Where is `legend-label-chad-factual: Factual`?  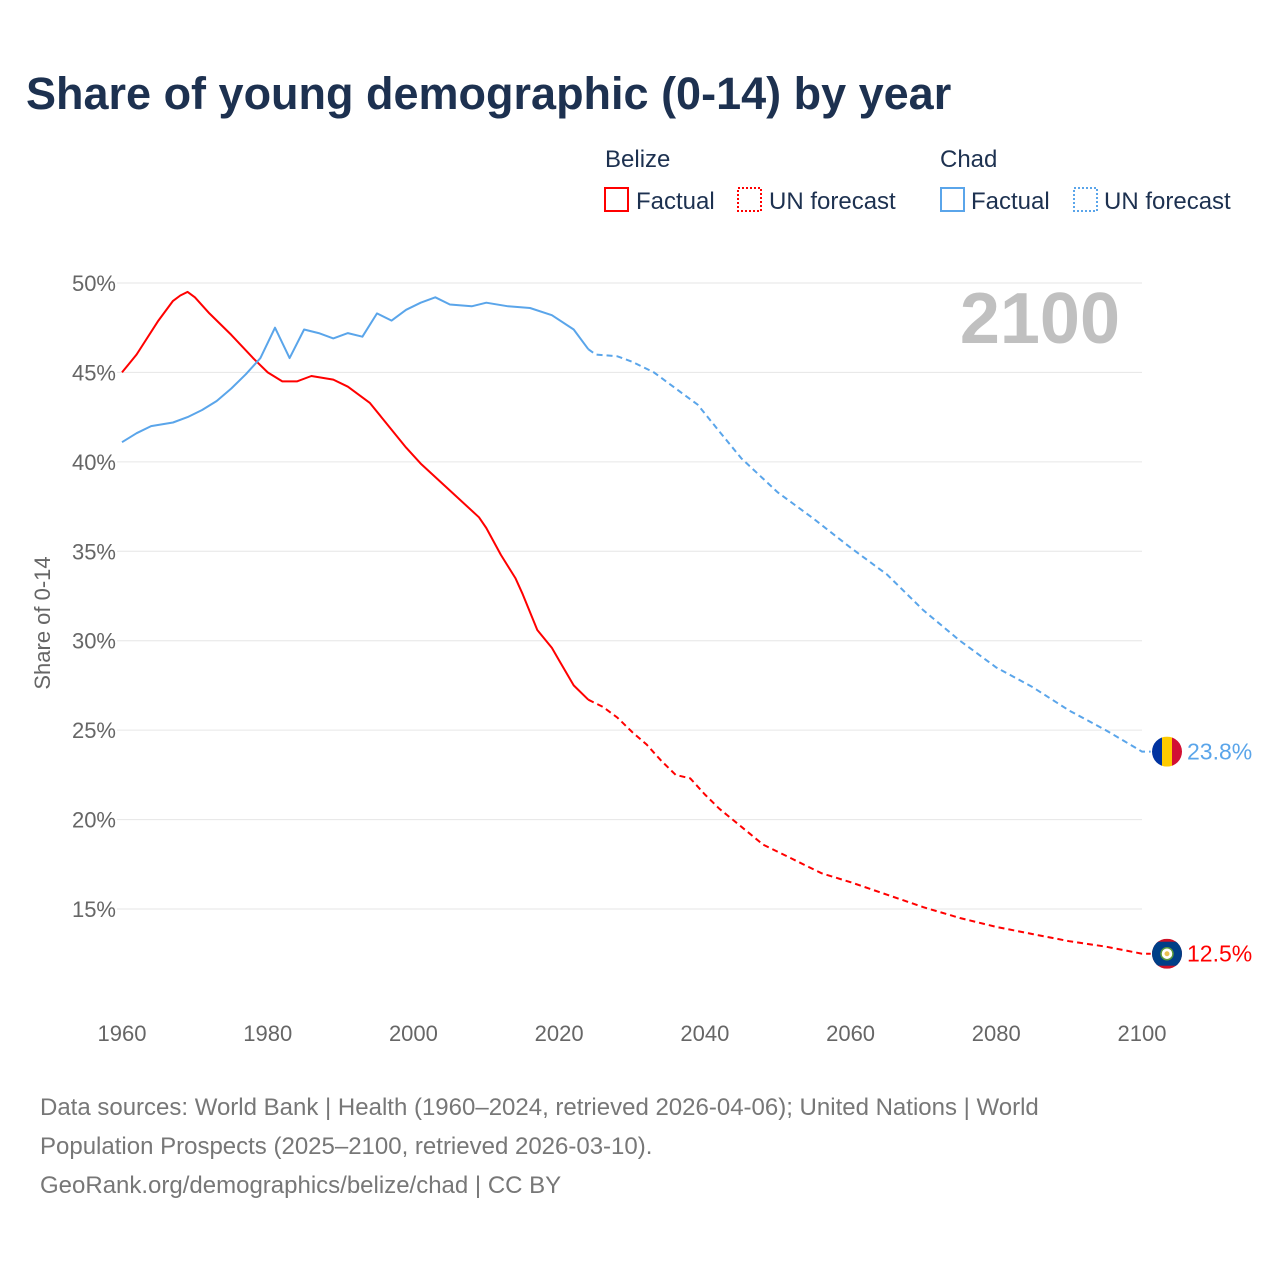
legend-label-chad-factual: Factual is located at coordinates (1010, 201).